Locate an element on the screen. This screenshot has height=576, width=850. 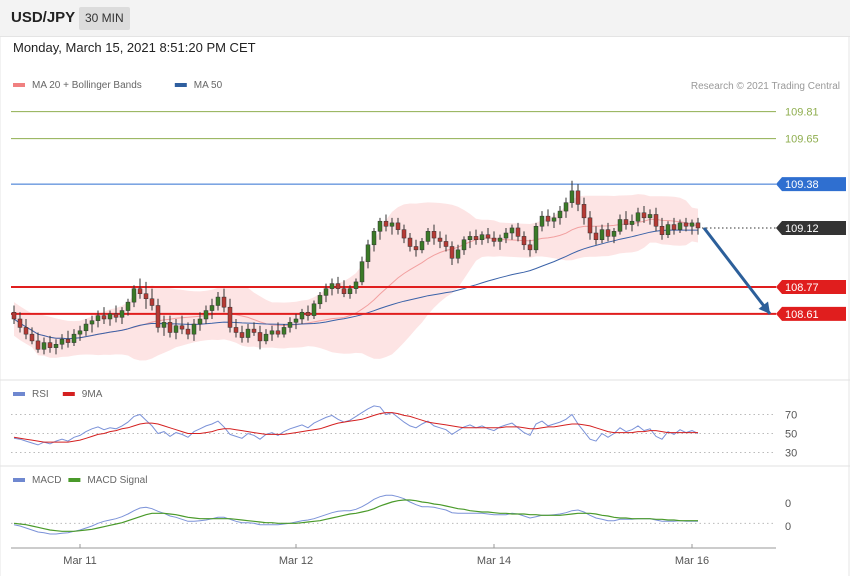
legend-rsi-label-1: 9MA is located at coordinates (92, 394).